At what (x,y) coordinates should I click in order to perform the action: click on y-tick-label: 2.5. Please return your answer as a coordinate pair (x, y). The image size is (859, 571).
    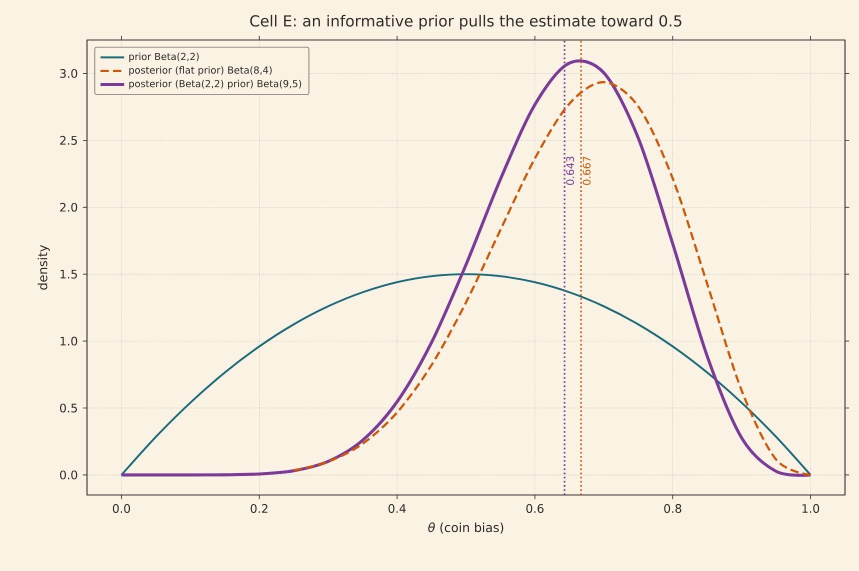
    Looking at the image, I should click on (68, 140).